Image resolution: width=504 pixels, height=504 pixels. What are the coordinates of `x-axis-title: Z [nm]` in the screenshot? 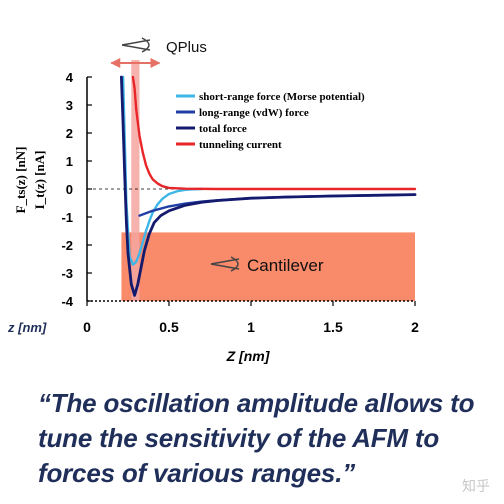 It's located at (248, 356).